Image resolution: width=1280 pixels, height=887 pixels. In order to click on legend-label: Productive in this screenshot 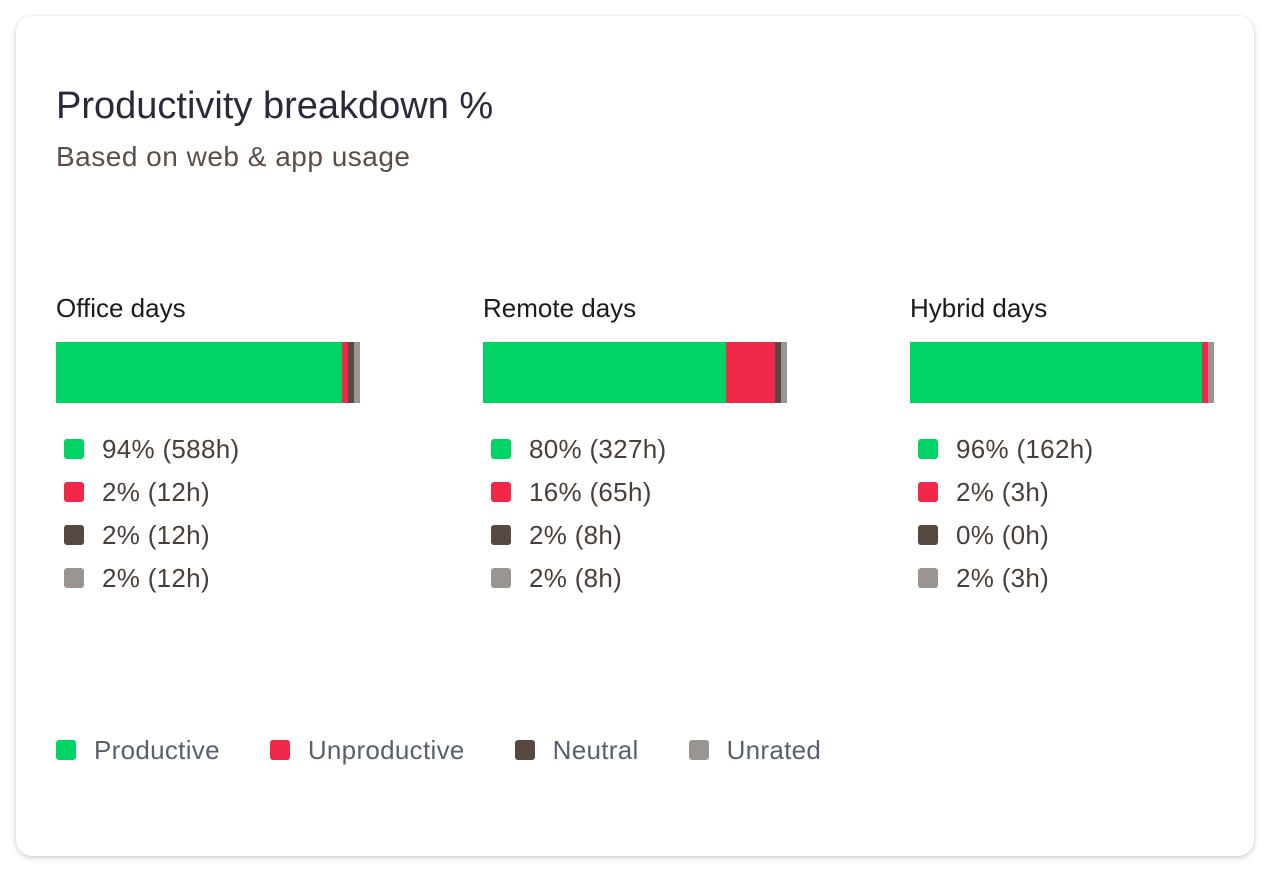, I will do `click(157, 750)`.